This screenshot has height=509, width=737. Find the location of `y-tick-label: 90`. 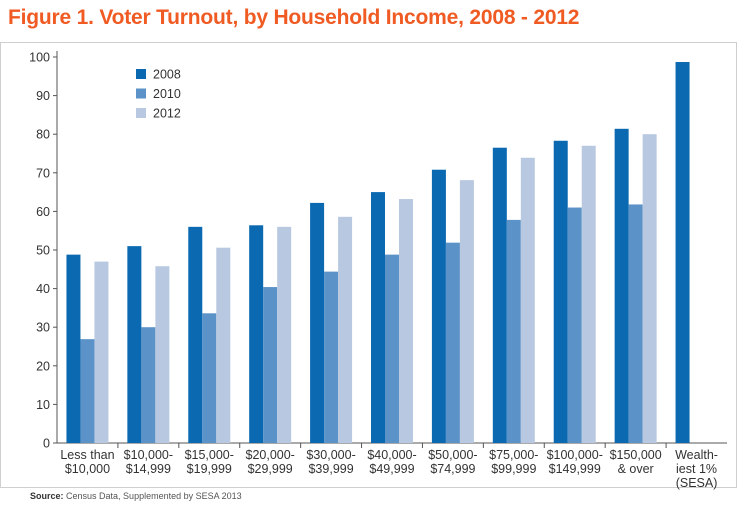

y-tick-label: 90 is located at coordinates (43, 96).